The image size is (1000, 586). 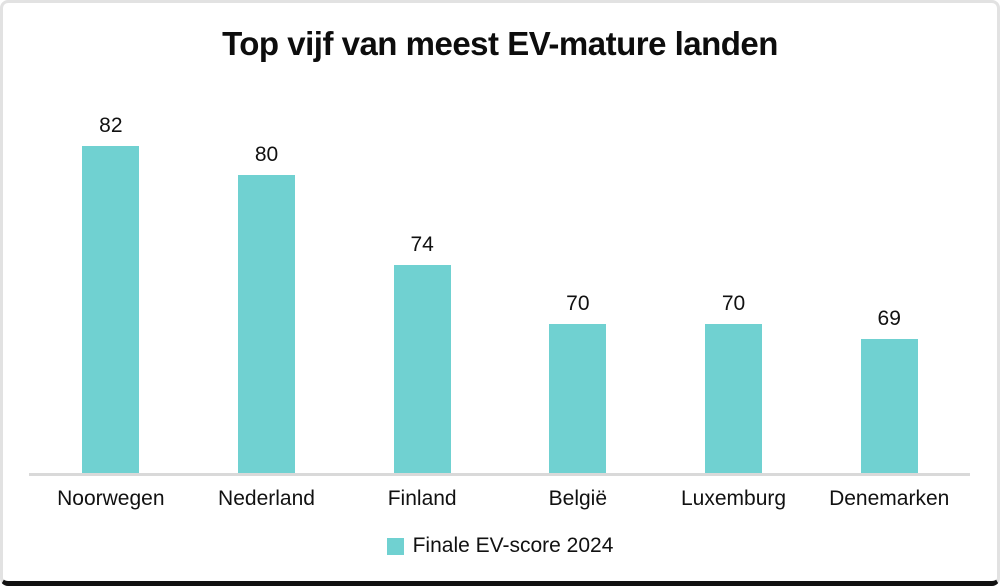 What do you see at coordinates (499, 474) in the screenshot?
I see `x-axis-line` at bounding box center [499, 474].